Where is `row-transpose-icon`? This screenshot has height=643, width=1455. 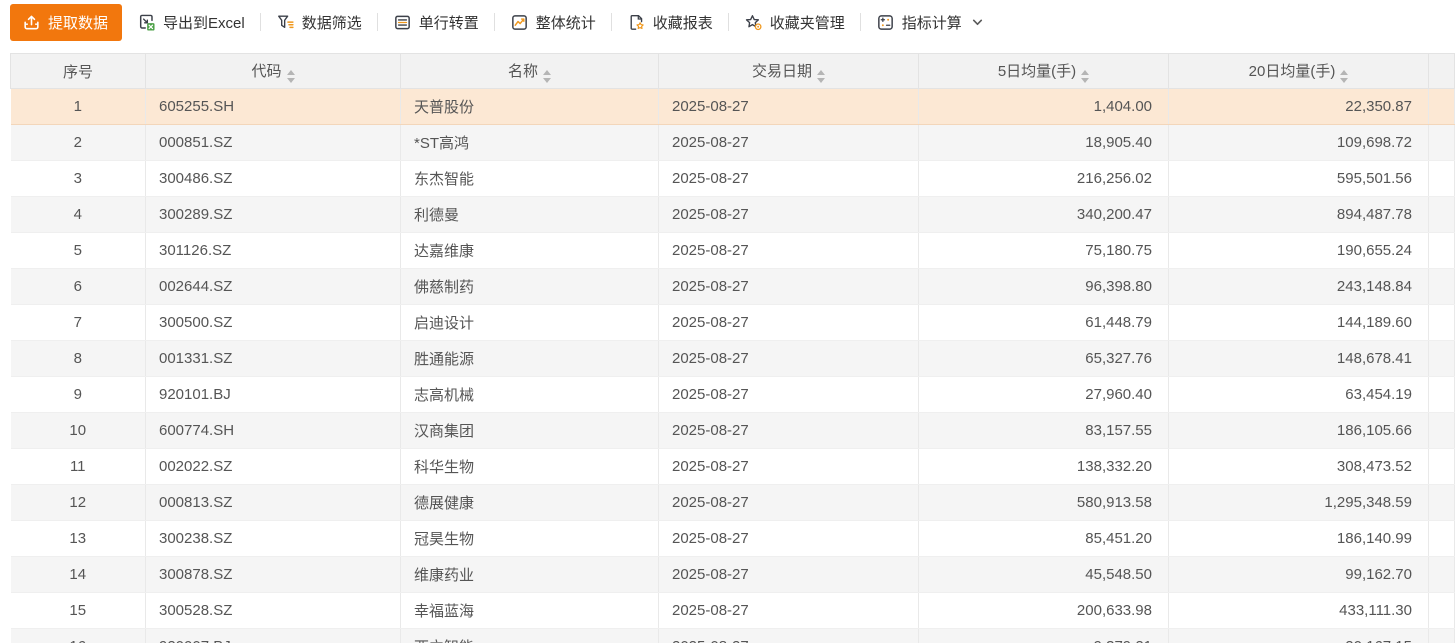
row-transpose-icon is located at coordinates (402, 22).